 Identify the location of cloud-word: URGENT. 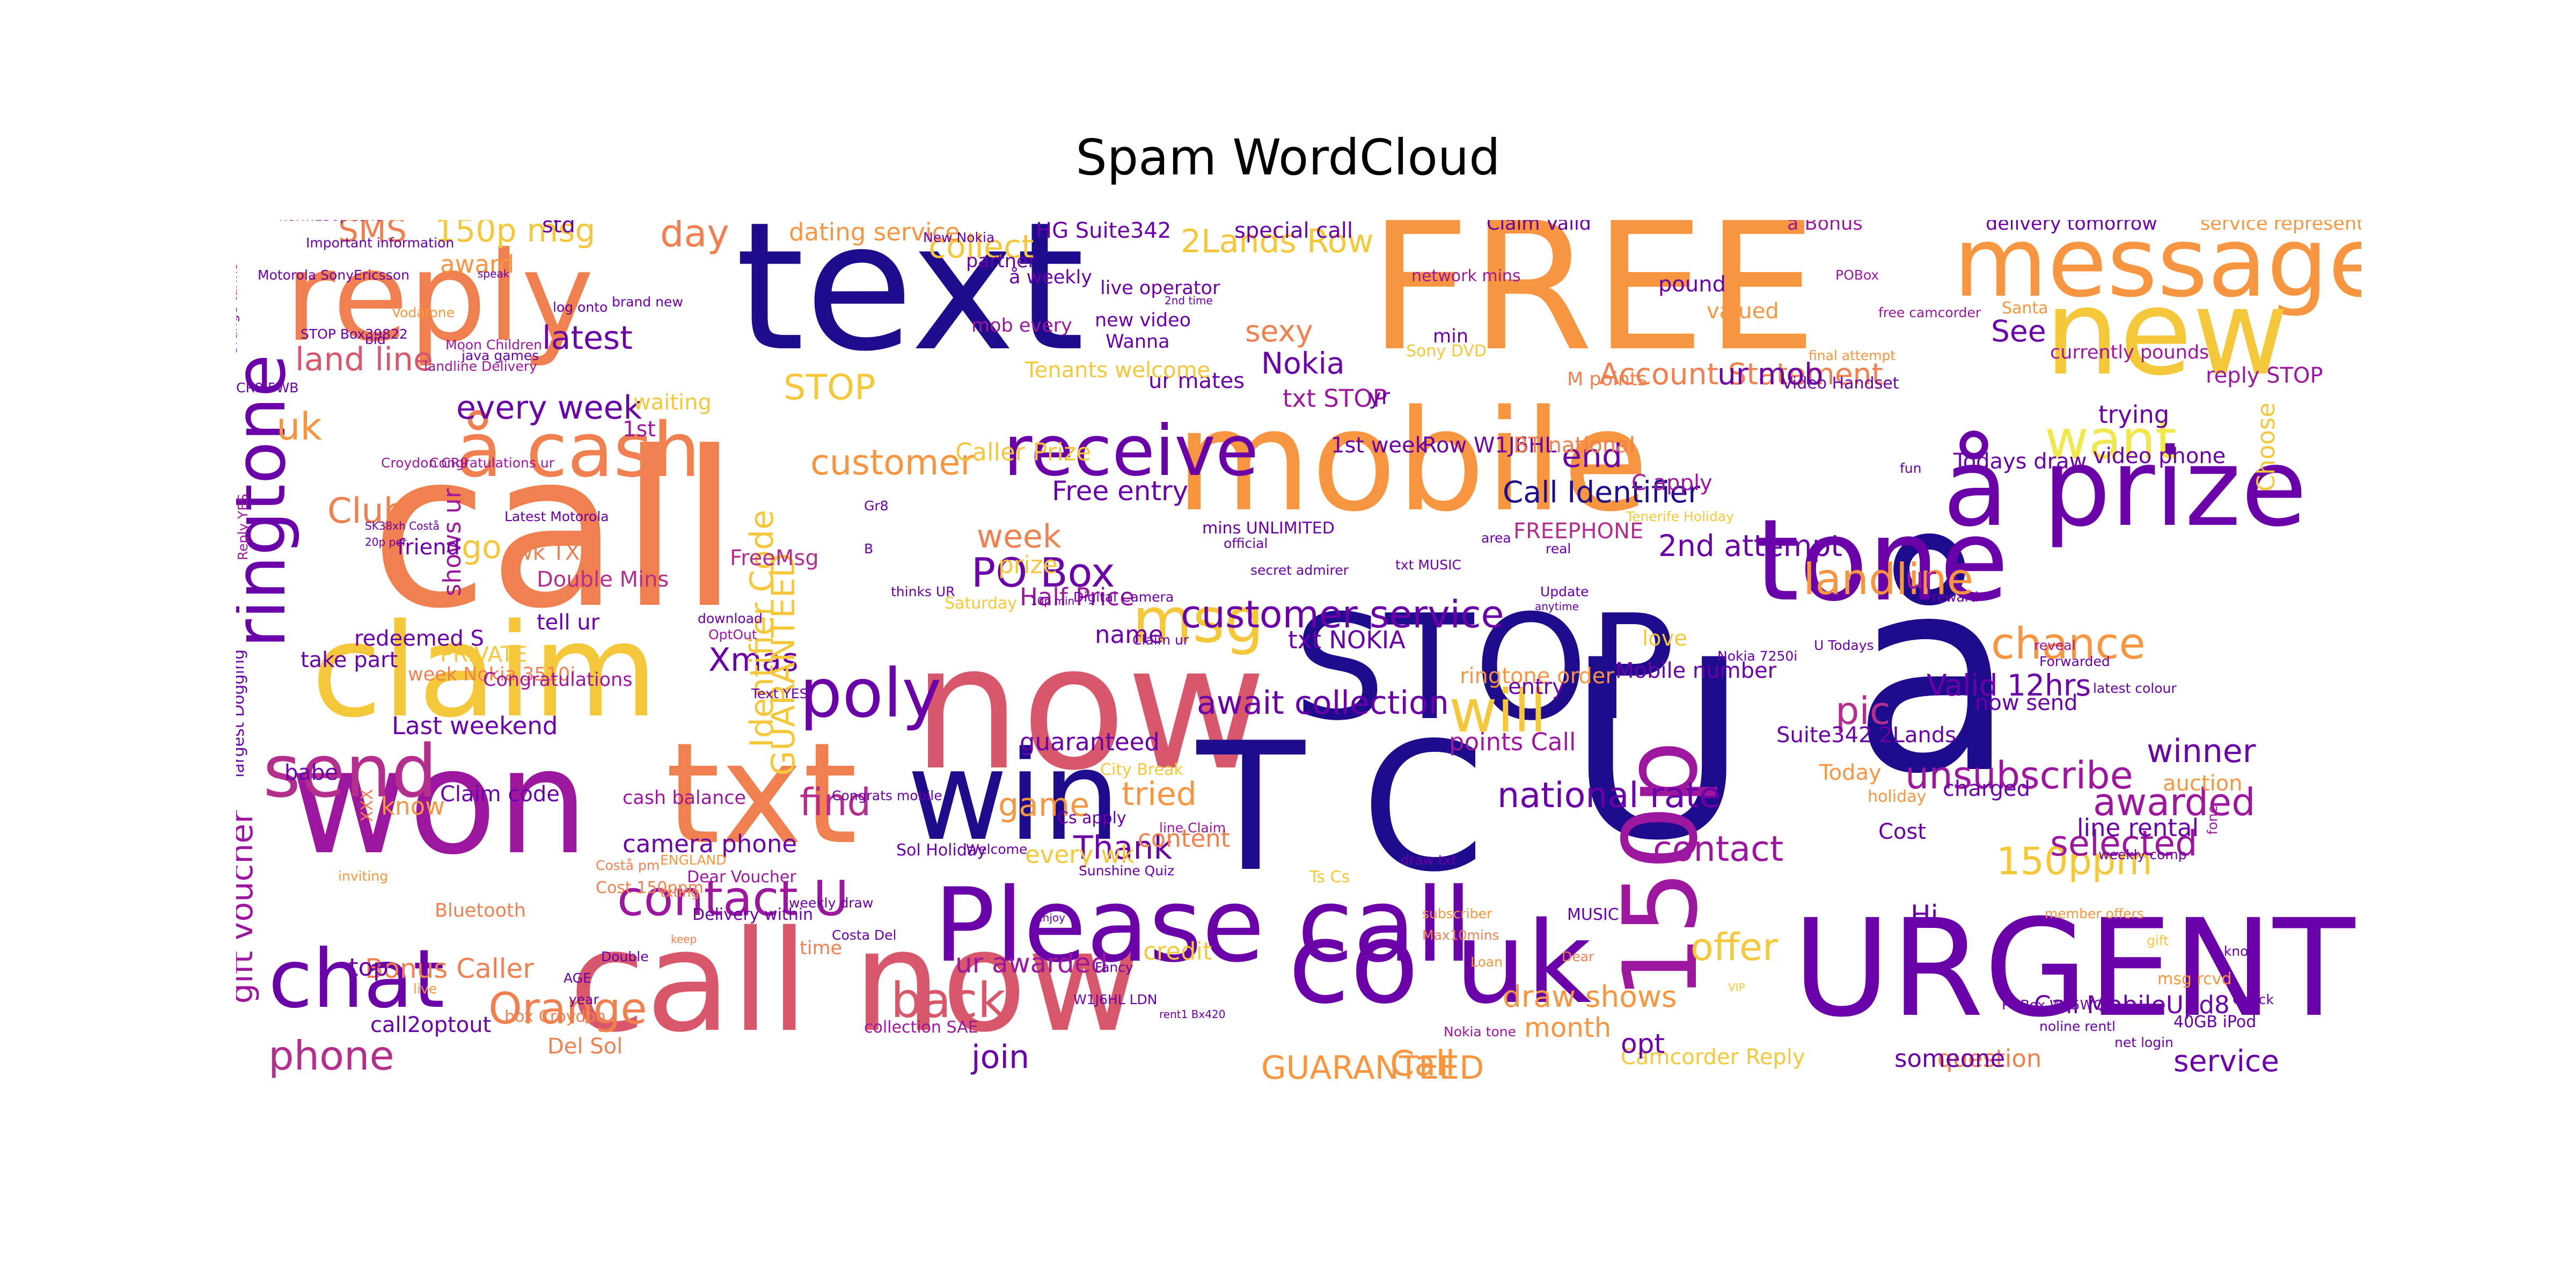
(2073, 968).